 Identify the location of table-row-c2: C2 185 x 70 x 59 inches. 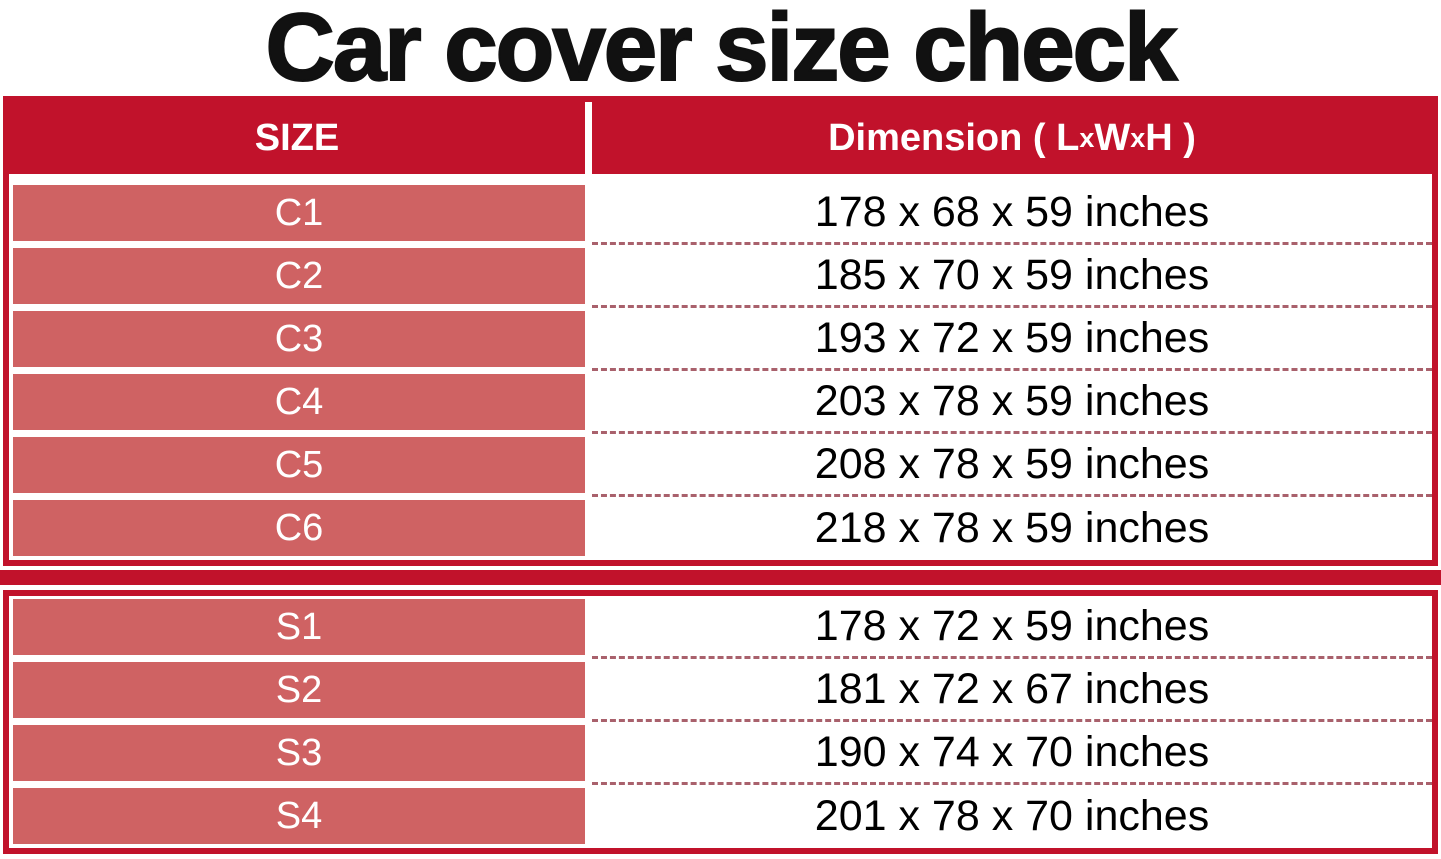
(720, 276).